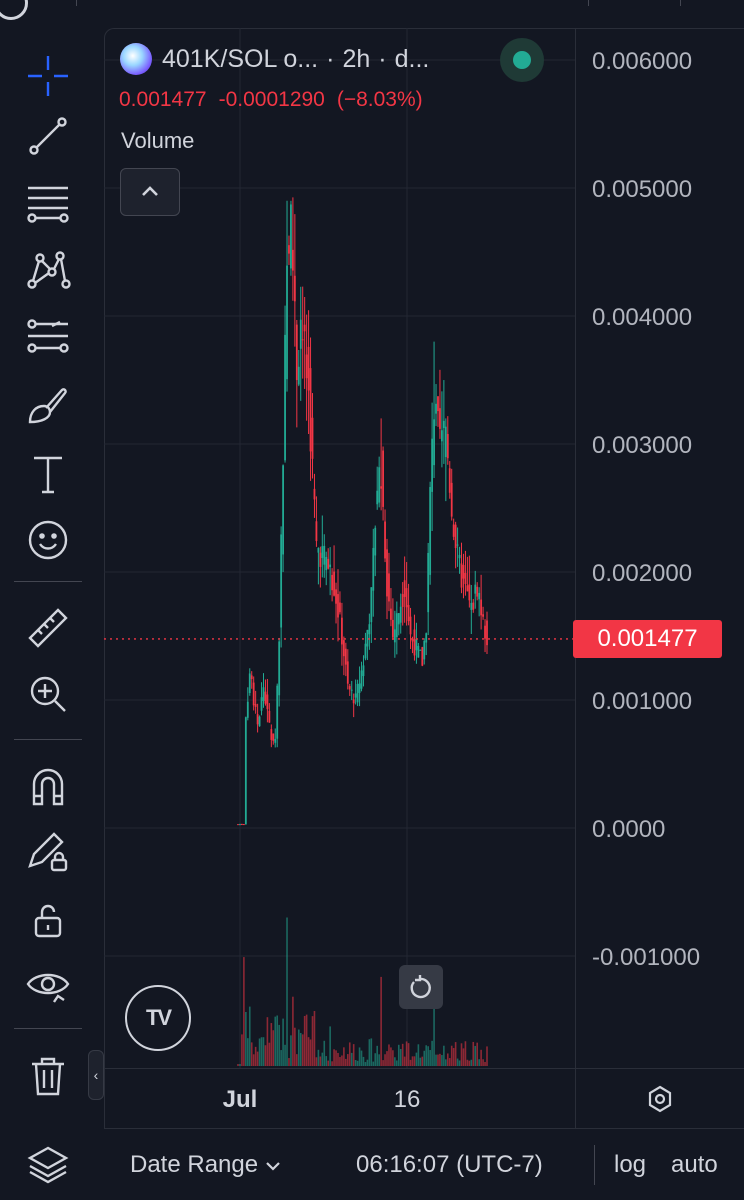  I want to click on trend-line-tool, so click(48, 136).